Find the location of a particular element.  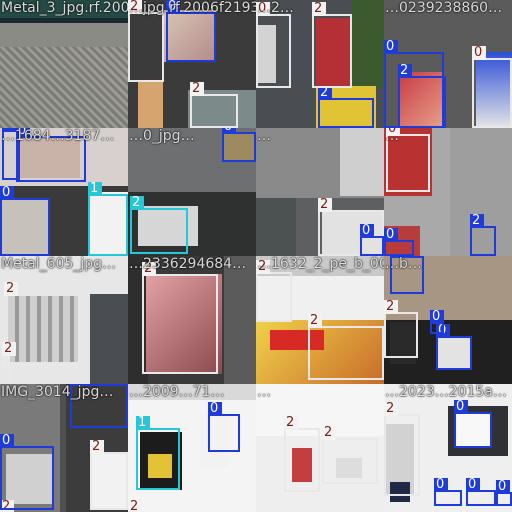

mosaic-tile: …jpg.rf.2006f21932084…022 is located at coordinates (192, 64).